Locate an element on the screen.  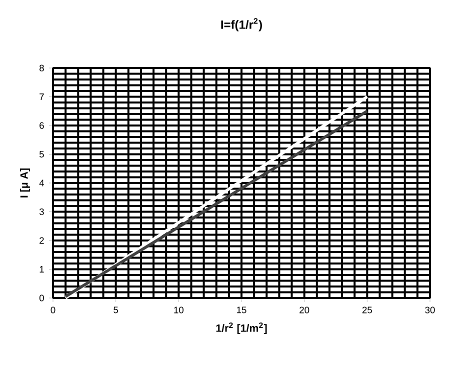
x-tick-label: 25 is located at coordinates (367, 310).